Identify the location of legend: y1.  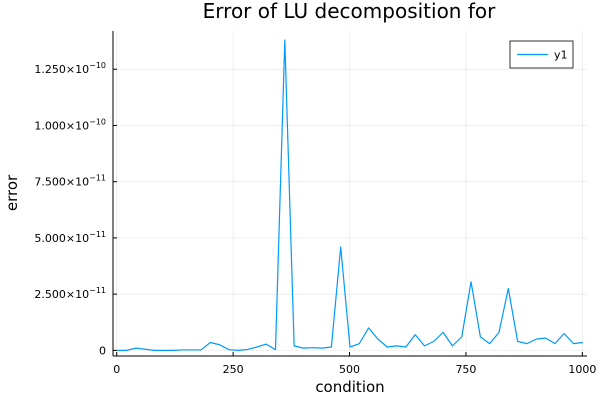
(541, 54).